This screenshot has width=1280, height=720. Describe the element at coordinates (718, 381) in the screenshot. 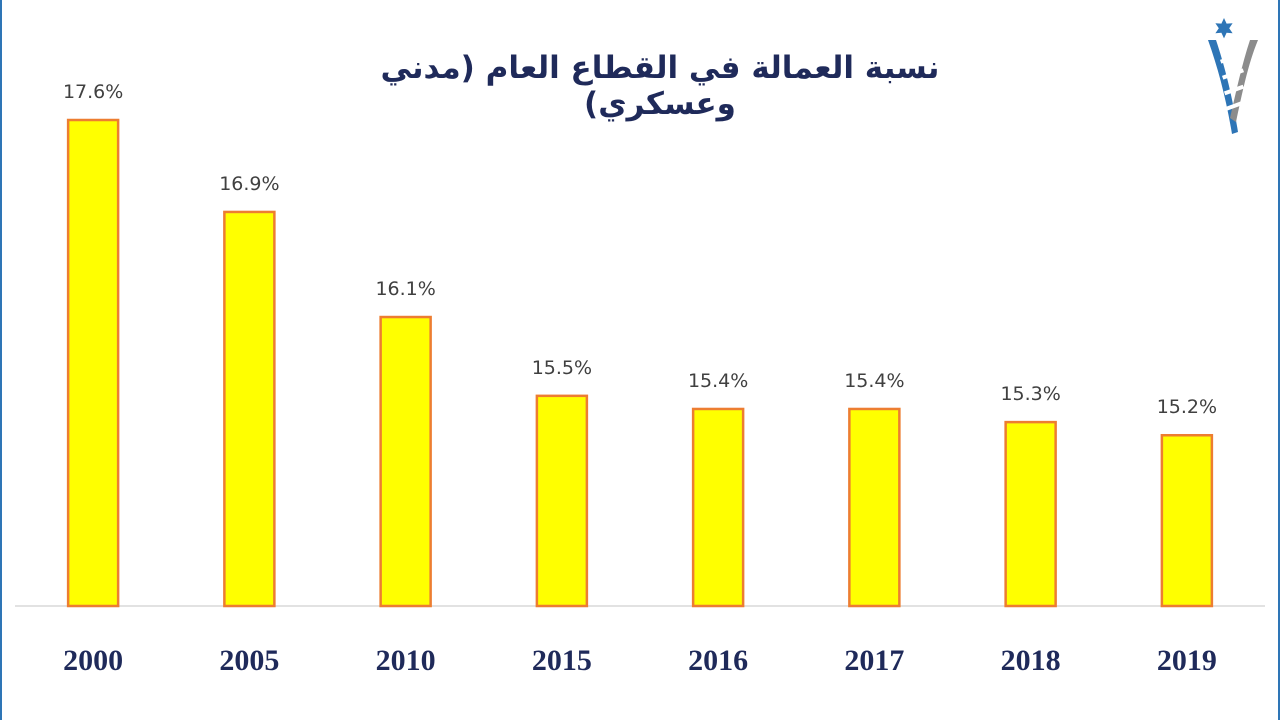

I see `value-label-2016: 15.4%` at that location.